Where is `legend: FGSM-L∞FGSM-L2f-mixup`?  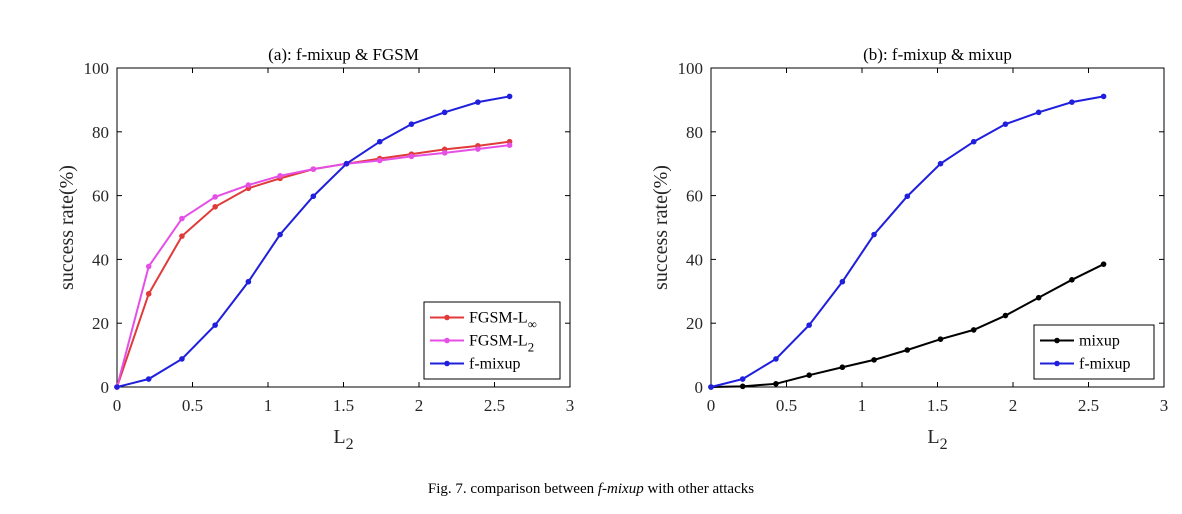 legend: FGSM-L∞FGSM-L2f-mixup is located at coordinates (492, 340).